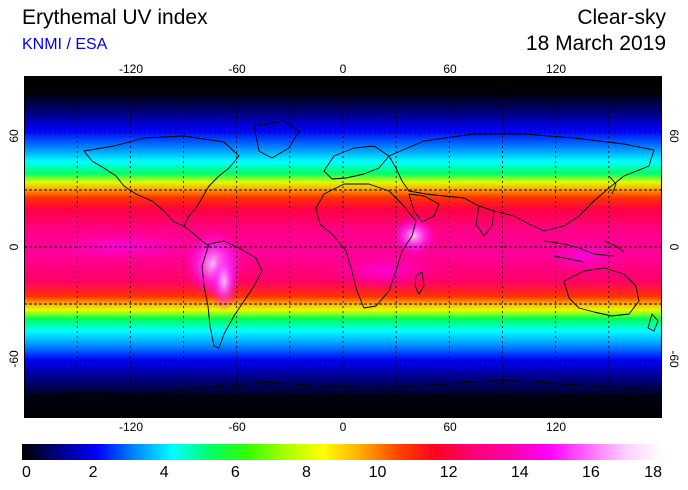 This screenshot has width=688, height=490. What do you see at coordinates (450, 69) in the screenshot?
I see `lon-tick-top-4: 60` at bounding box center [450, 69].